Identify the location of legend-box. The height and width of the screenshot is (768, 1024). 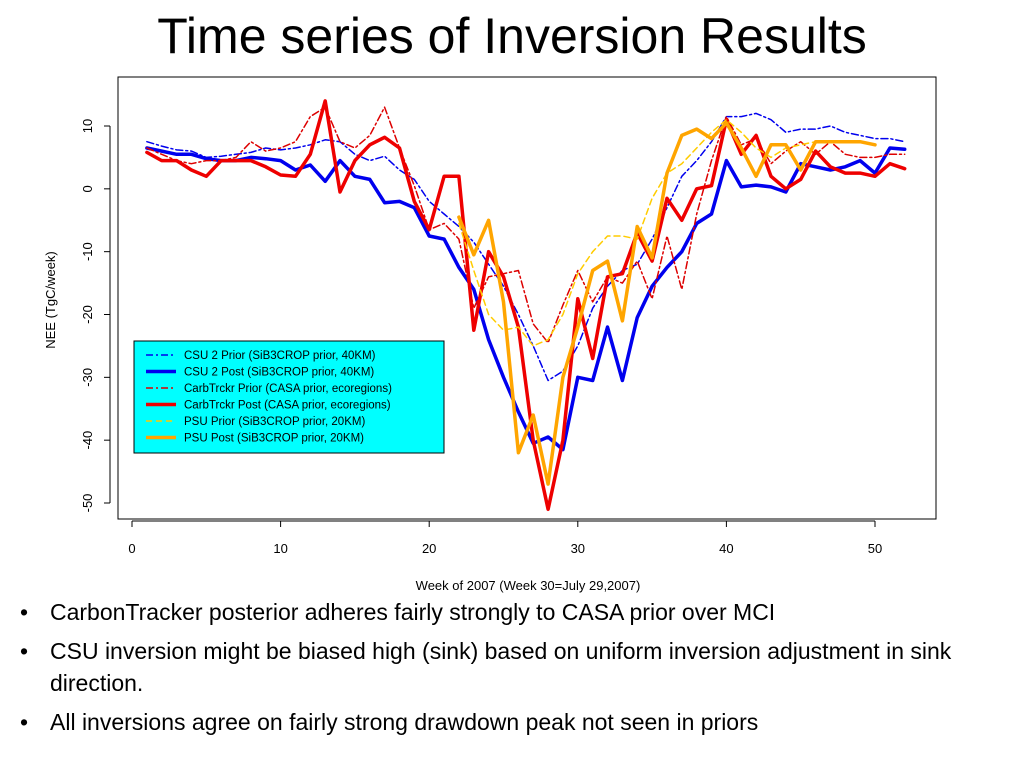
(289, 397).